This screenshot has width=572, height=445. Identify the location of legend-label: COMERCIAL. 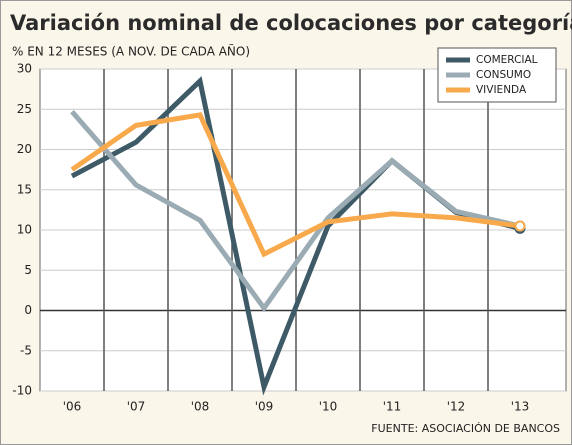
(507, 60).